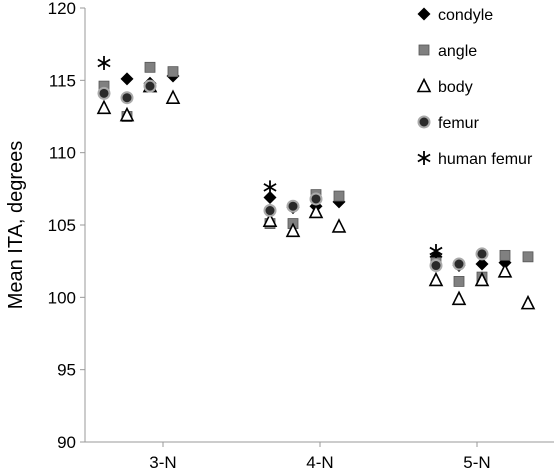 This screenshot has width=557, height=471. Describe the element at coordinates (62, 9) in the screenshot. I see `y-tick-label: 120` at that location.